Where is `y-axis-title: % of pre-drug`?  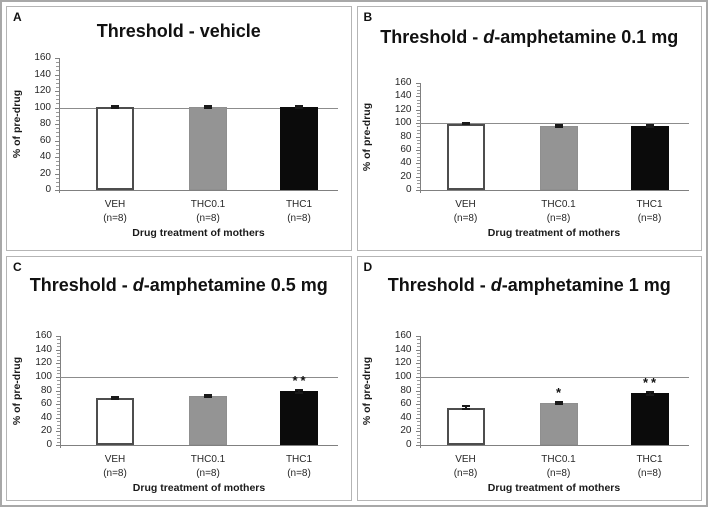 y-axis-title: % of pre-drug is located at coordinates (17, 390).